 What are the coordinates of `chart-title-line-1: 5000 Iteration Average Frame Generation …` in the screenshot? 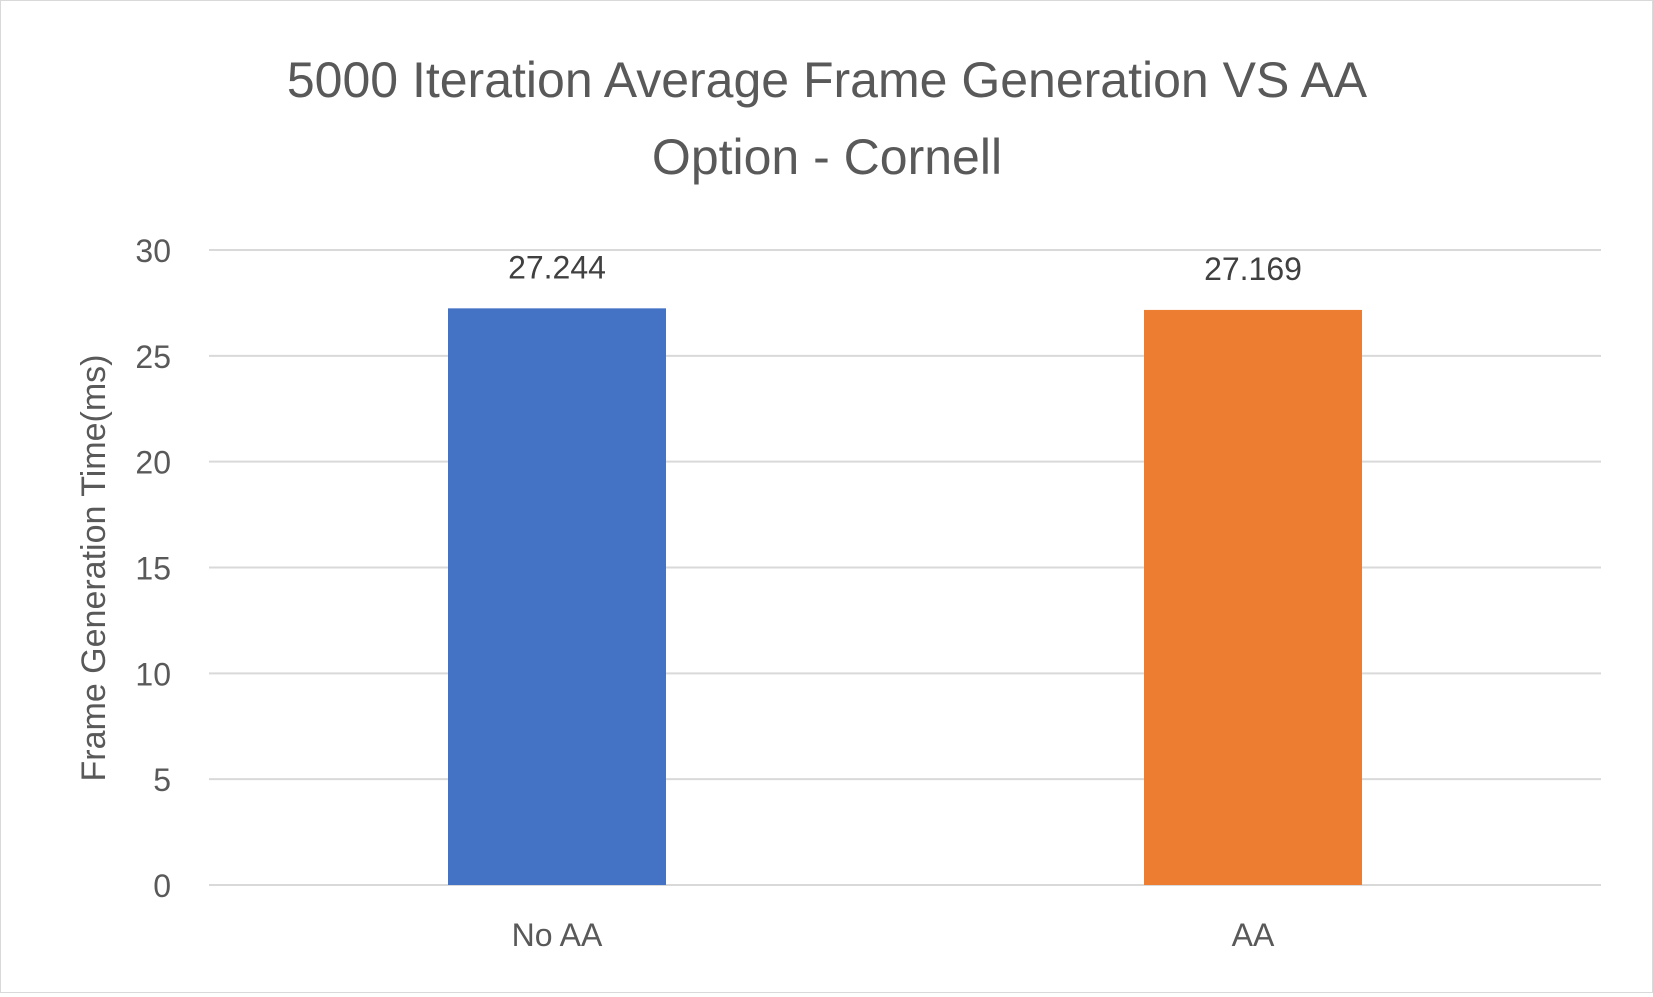 It's located at (827, 80).